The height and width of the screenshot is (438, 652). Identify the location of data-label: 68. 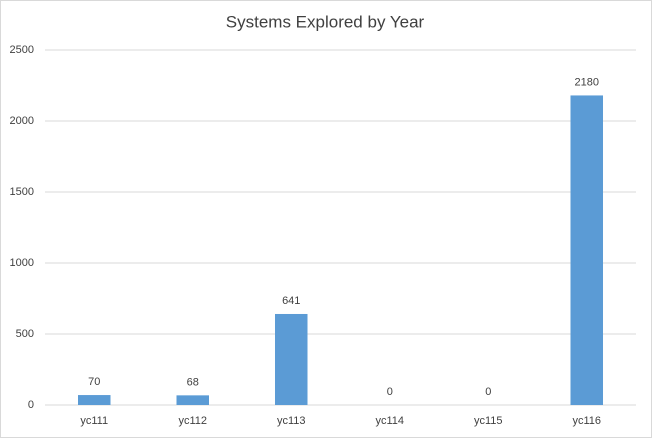
(193, 382).